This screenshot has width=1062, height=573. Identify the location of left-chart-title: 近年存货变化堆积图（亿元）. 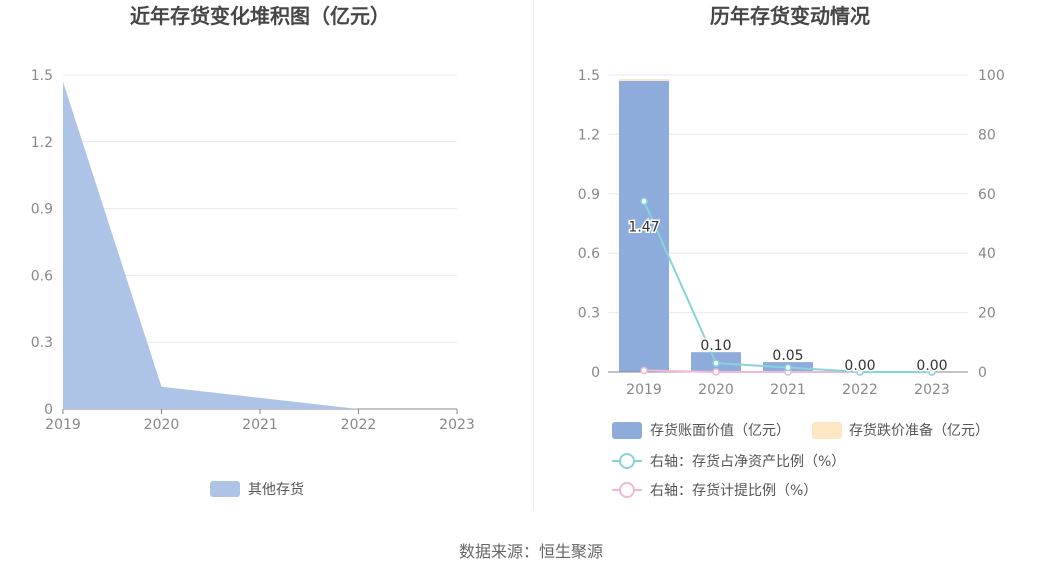
(260, 16).